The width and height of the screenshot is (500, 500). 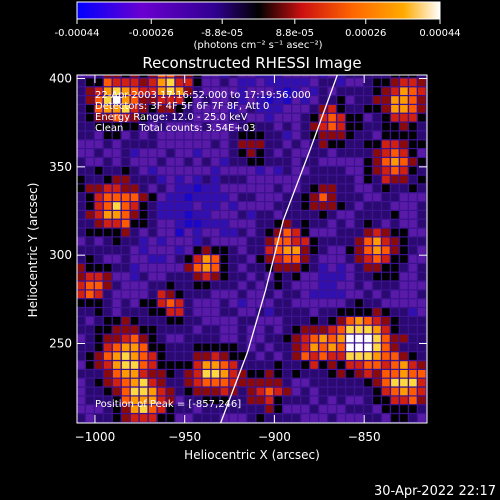 I want to click on y-tick-label: 250, so click(x=60, y=344).